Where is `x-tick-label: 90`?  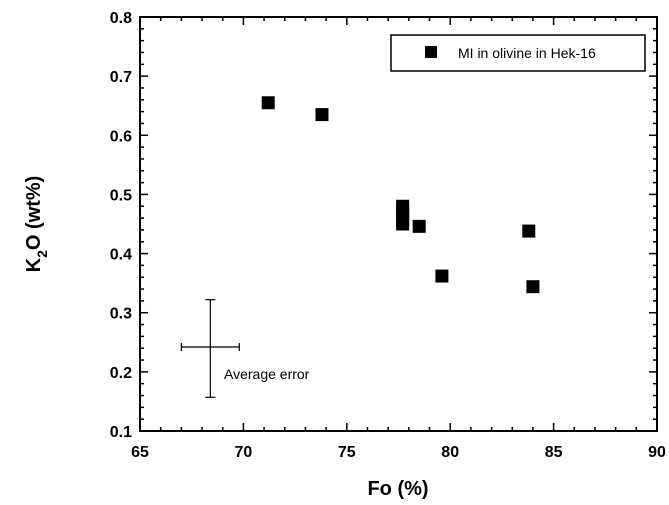
x-tick-label: 90 is located at coordinates (657, 452).